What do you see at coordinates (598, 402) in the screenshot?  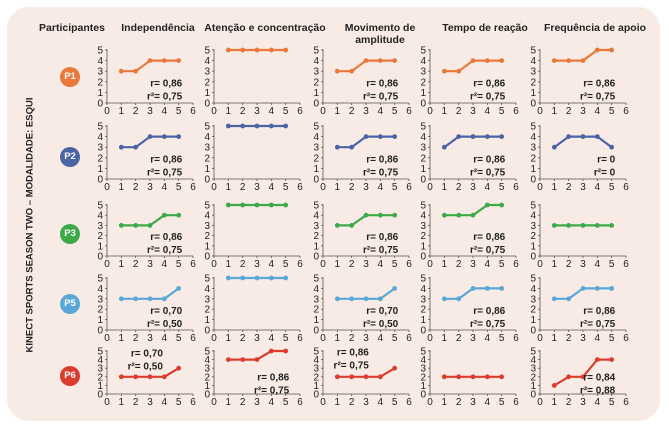 I see `x-tick-label-p4-c4: 4` at bounding box center [598, 402].